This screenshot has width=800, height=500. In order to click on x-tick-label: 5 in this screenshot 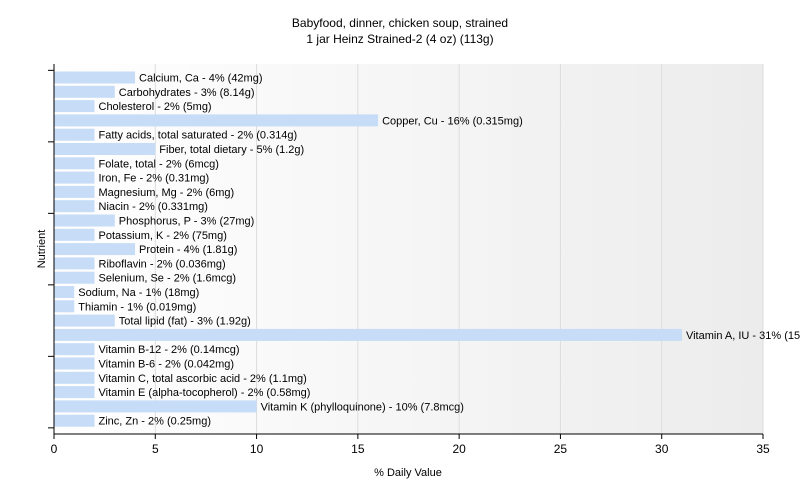, I will do `click(155, 449)`.